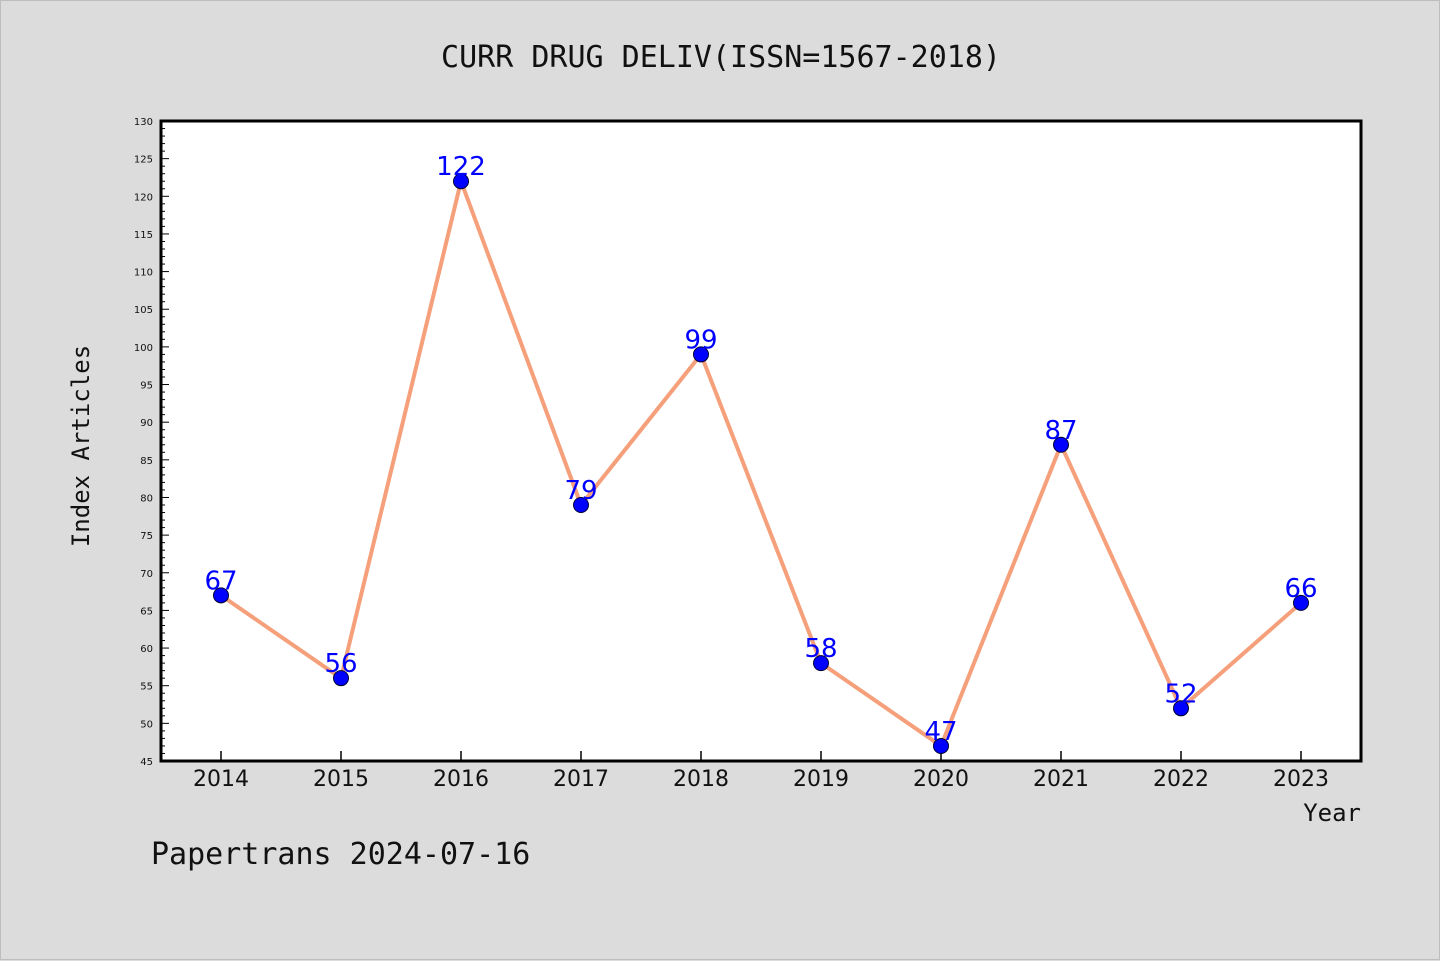 The image size is (1440, 961). I want to click on y-axis-title: Index Articles, so click(81, 446).